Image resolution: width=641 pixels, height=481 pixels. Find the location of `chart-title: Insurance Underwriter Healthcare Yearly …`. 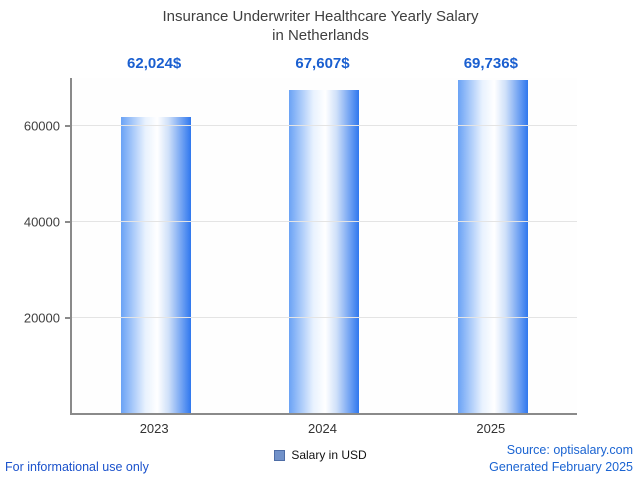

chart-title: Insurance Underwriter Healthcare Yearly … is located at coordinates (320, 26).